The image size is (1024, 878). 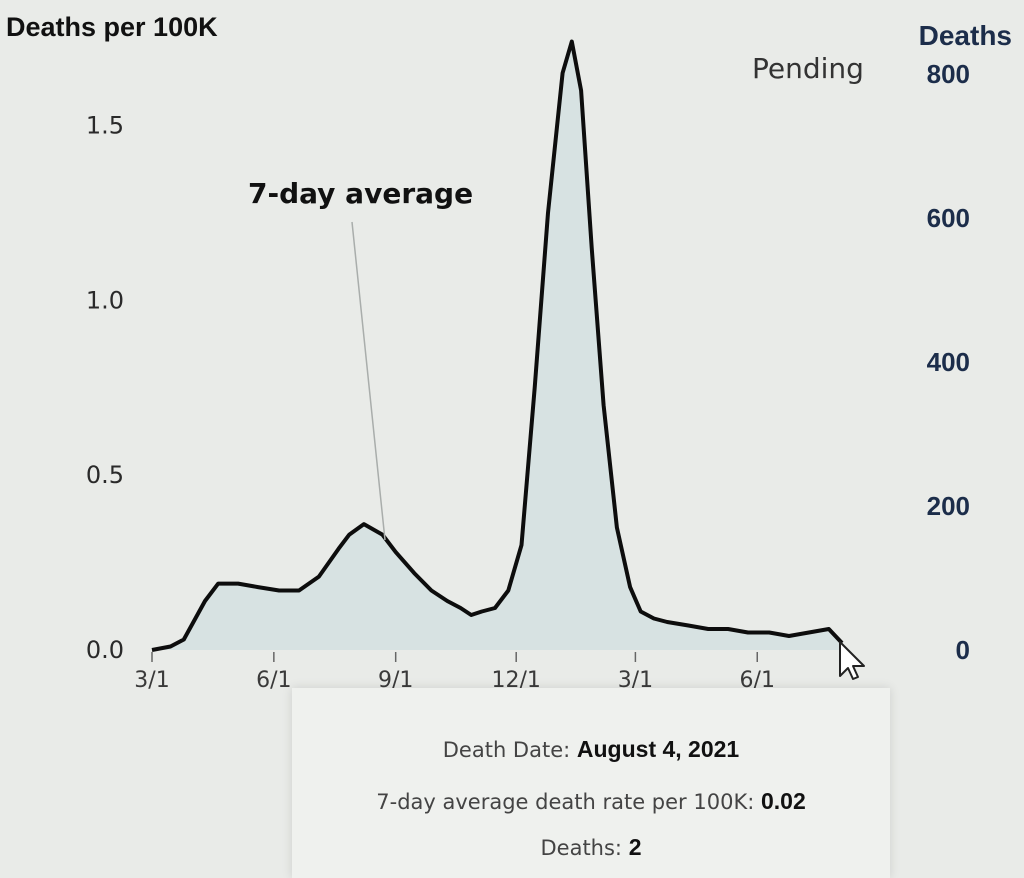 What do you see at coordinates (105, 650) in the screenshot?
I see `left-tick-label: 0.0` at bounding box center [105, 650].